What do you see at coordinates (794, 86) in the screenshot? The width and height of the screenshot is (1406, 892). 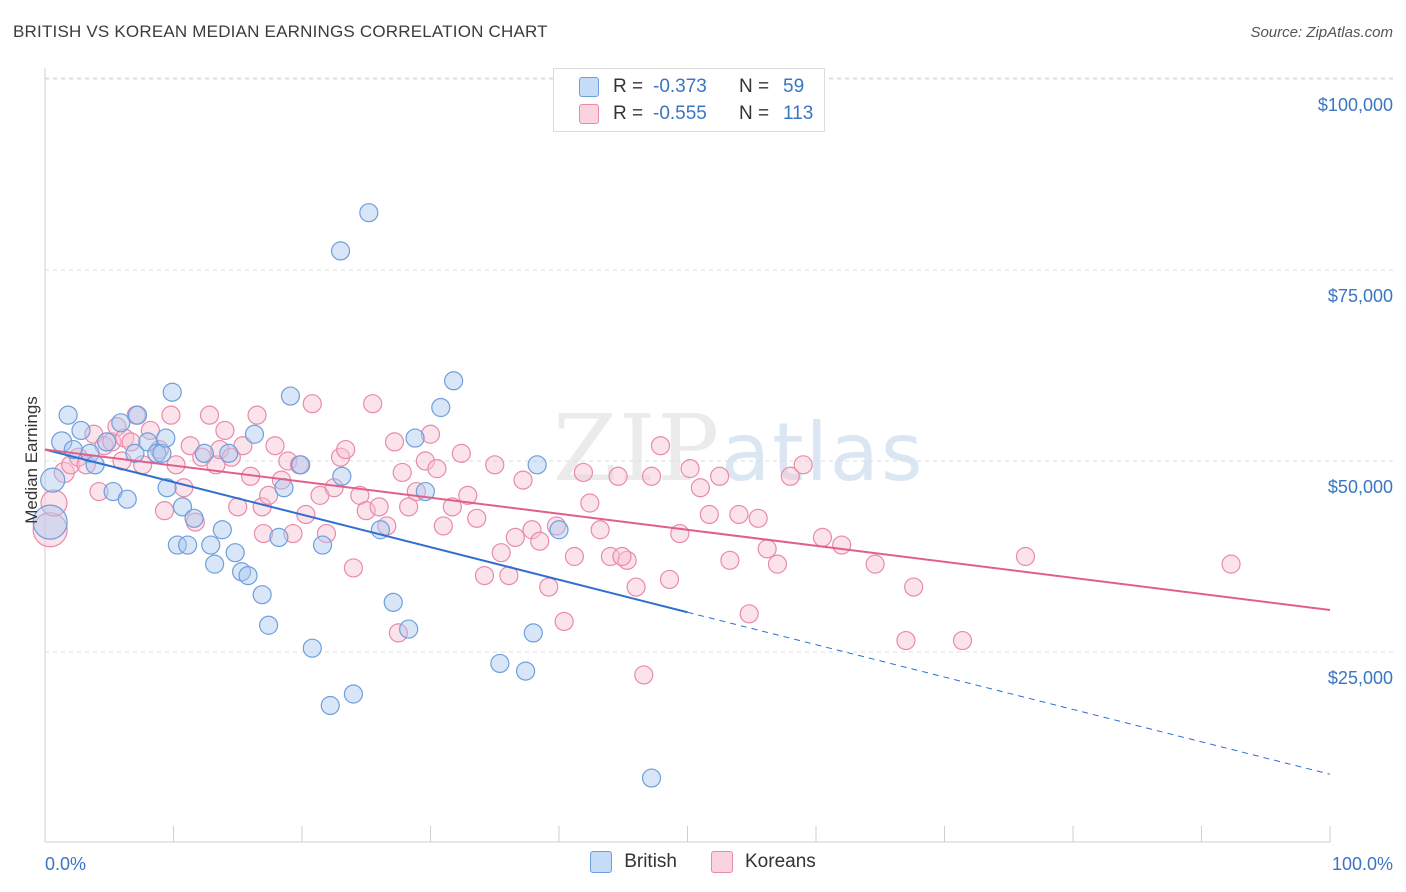 I see `legend-british-n: 59` at bounding box center [794, 86].